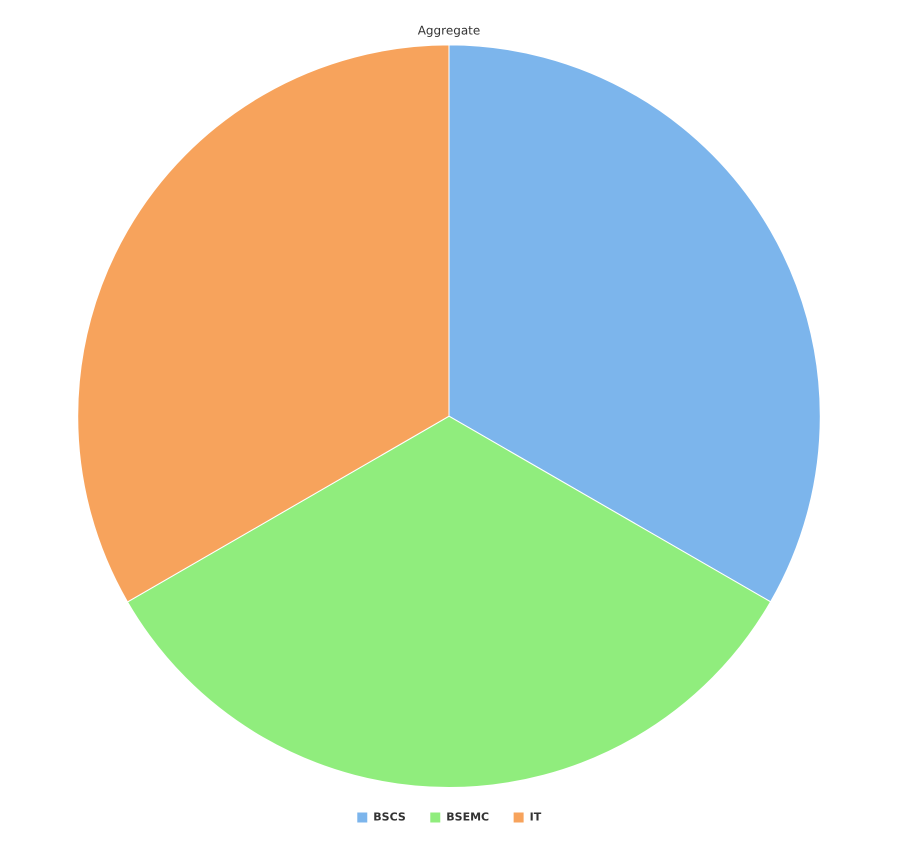  I want to click on legend-label: IT, so click(536, 817).